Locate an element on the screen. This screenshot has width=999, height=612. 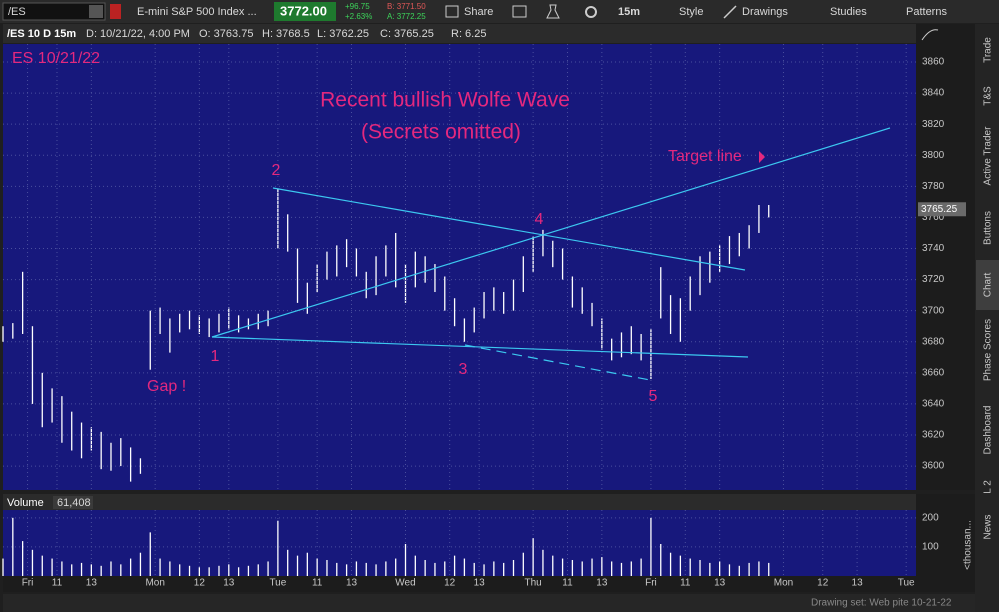
y-tick-label: 3640 is located at coordinates (933, 404).